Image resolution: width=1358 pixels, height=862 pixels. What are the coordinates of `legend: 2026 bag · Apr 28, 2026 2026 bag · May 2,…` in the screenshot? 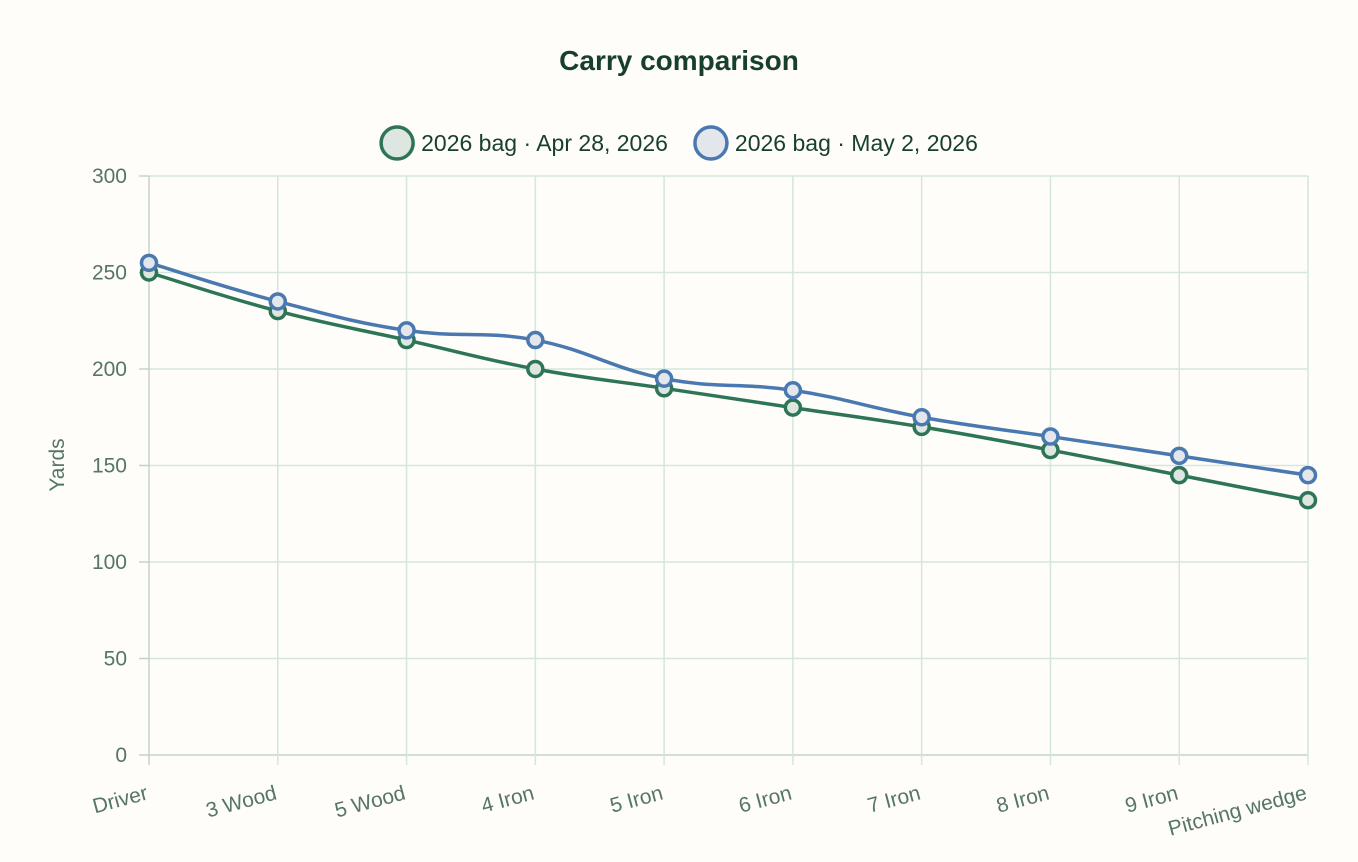 It's located at (678, 143).